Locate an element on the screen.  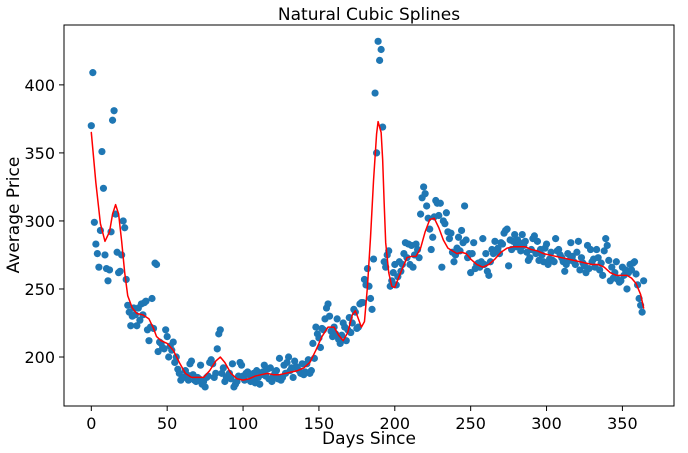
y-axis-title: Average Price is located at coordinates (14, 215).